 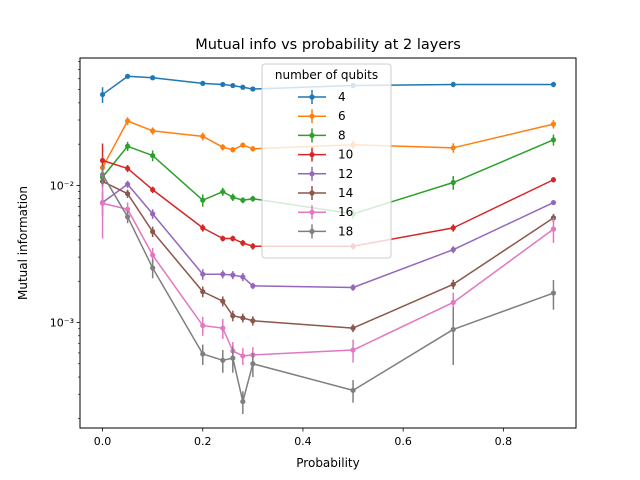 What do you see at coordinates (322, 97) in the screenshot?
I see `legend-entry-4: 4` at bounding box center [322, 97].